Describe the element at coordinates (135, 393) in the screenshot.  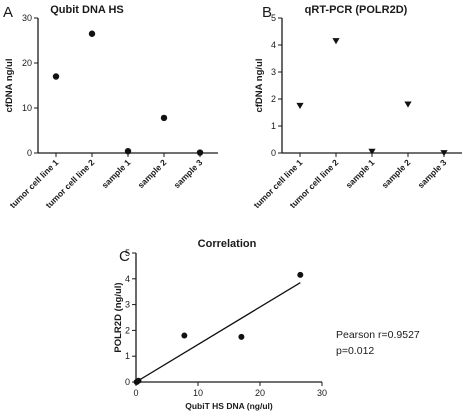
I see `x-tick-label: 0` at that location.